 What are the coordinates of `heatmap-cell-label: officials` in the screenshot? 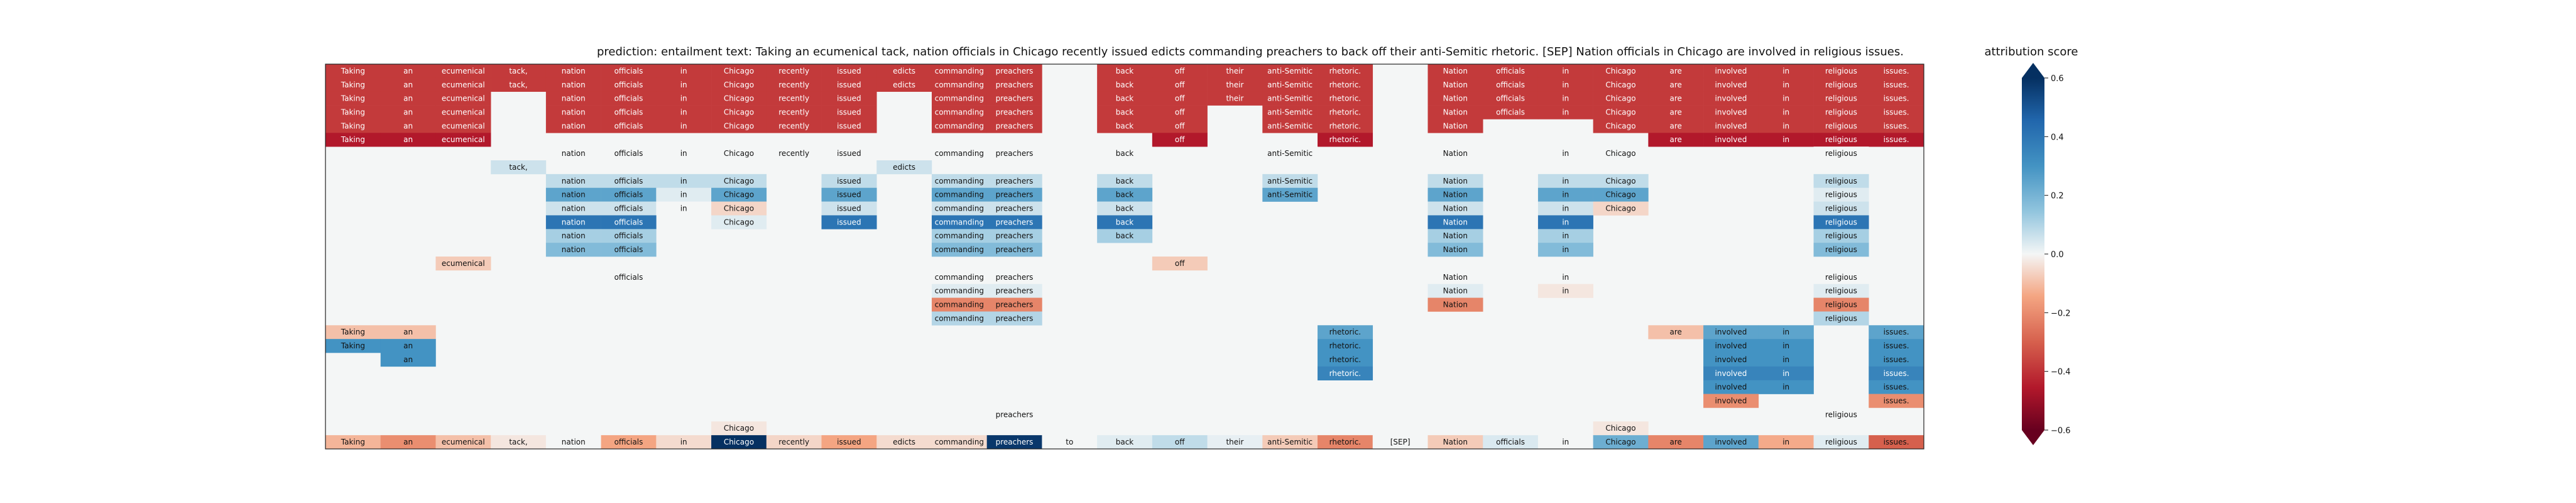 It's located at (628, 99).